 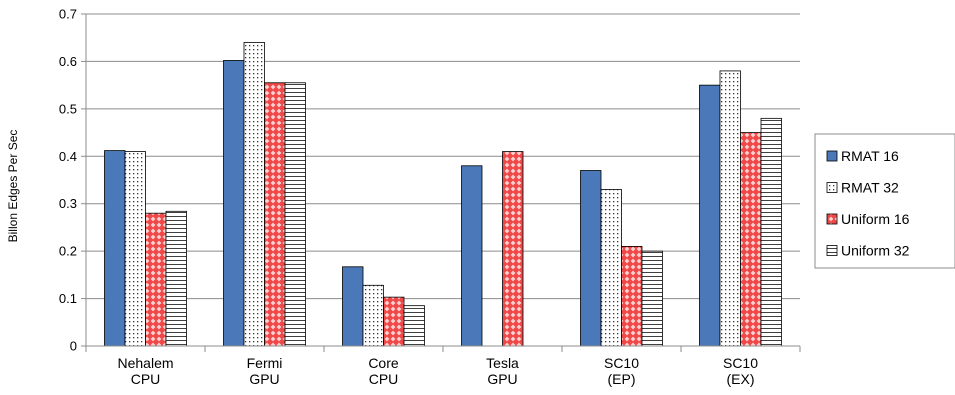 I want to click on y-tick-label: 0.1, so click(x=68, y=298).